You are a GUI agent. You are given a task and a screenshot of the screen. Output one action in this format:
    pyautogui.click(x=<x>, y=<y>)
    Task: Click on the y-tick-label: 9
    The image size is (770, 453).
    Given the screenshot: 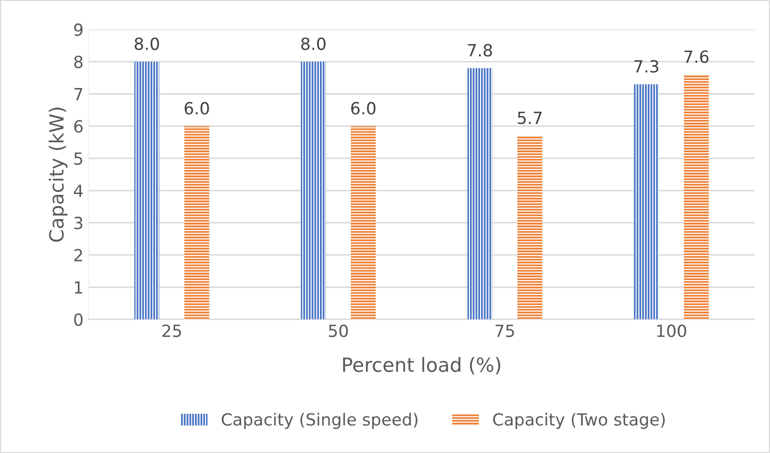 What is the action you would take?
    pyautogui.click(x=78, y=29)
    